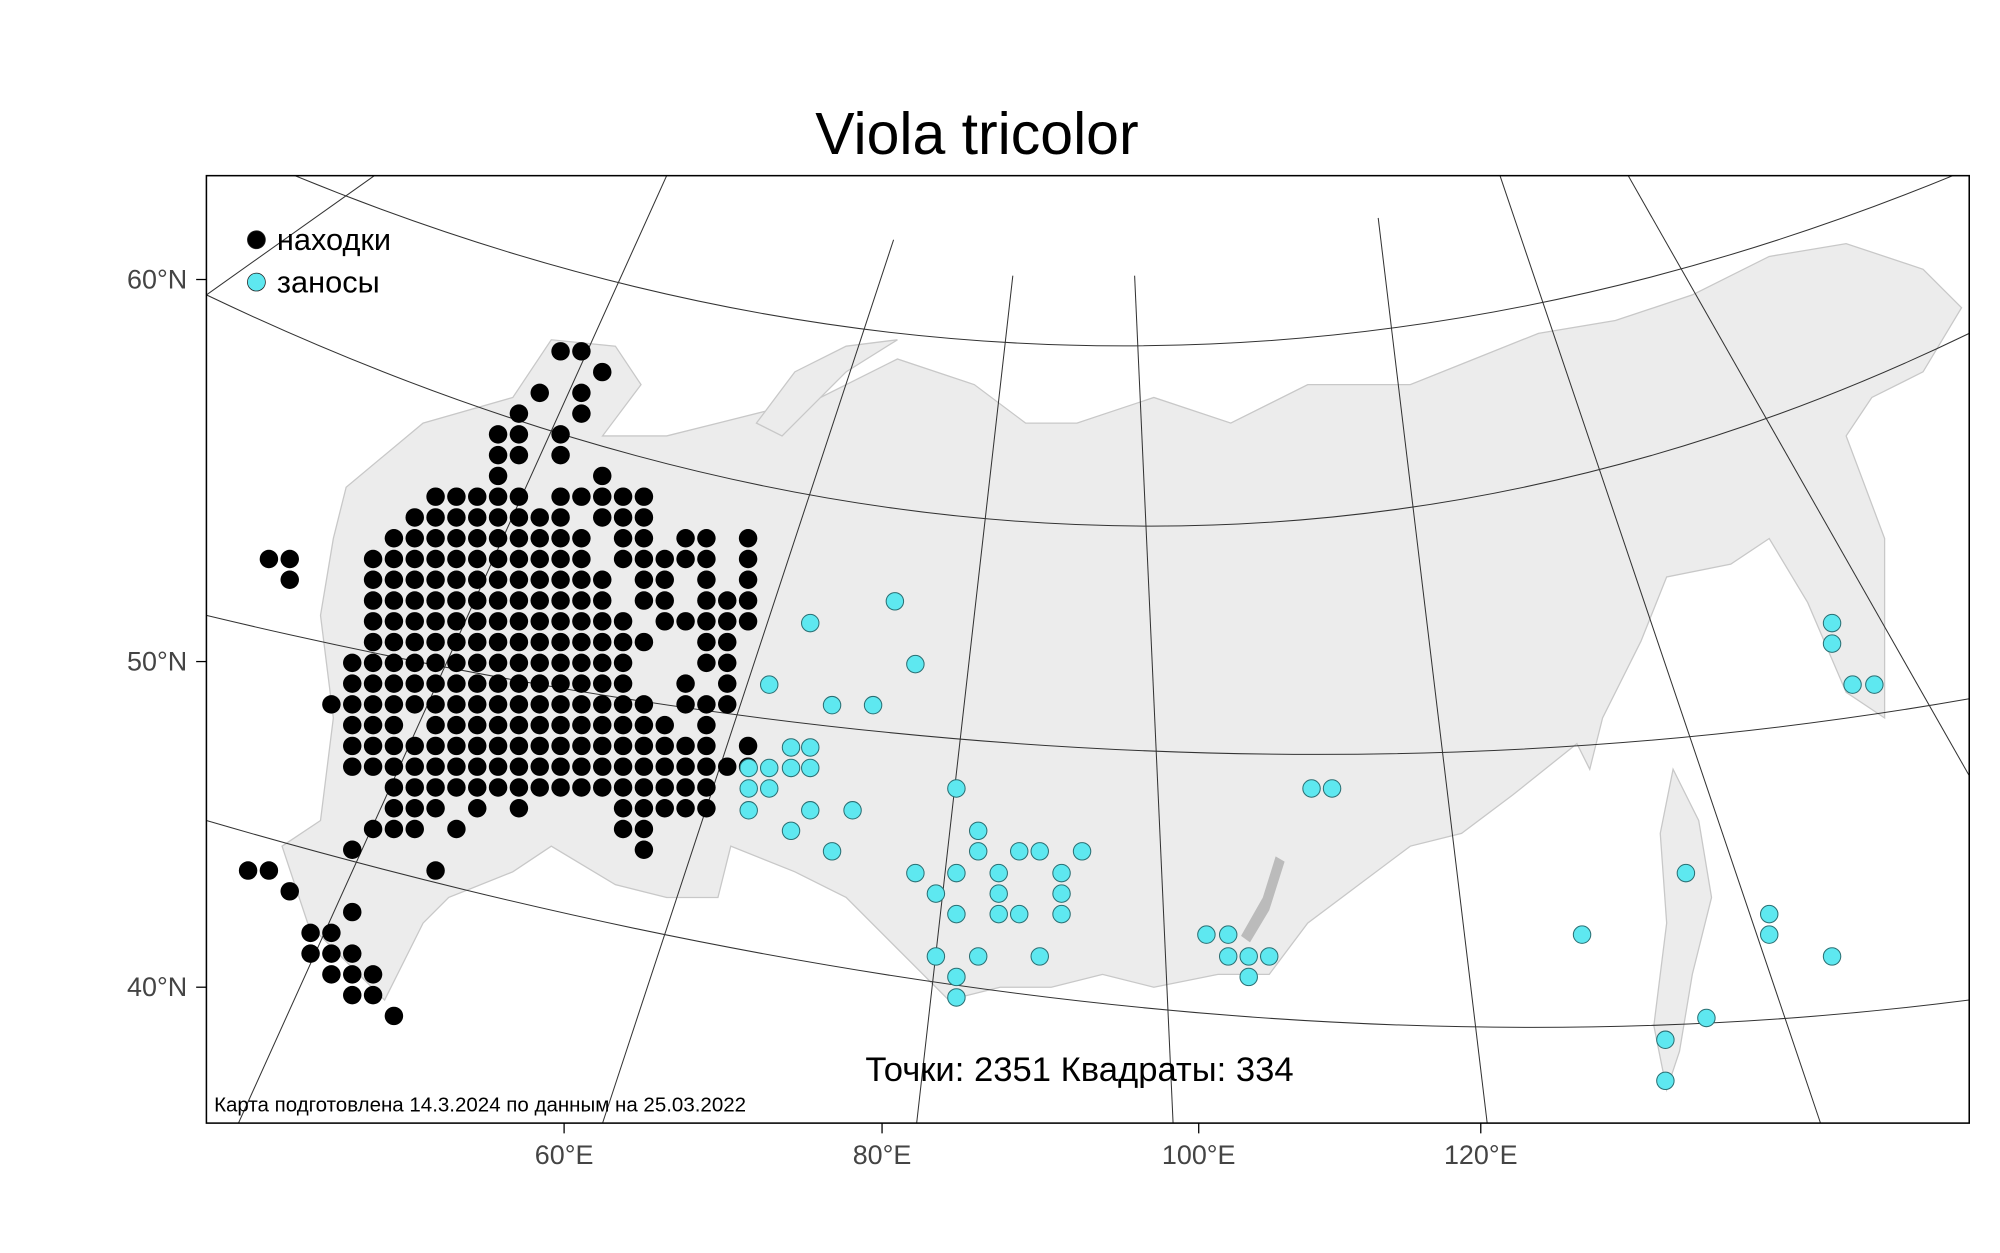 The height and width of the screenshot is (1253, 2000). I want to click on lat-label: 60°N, so click(157, 279).